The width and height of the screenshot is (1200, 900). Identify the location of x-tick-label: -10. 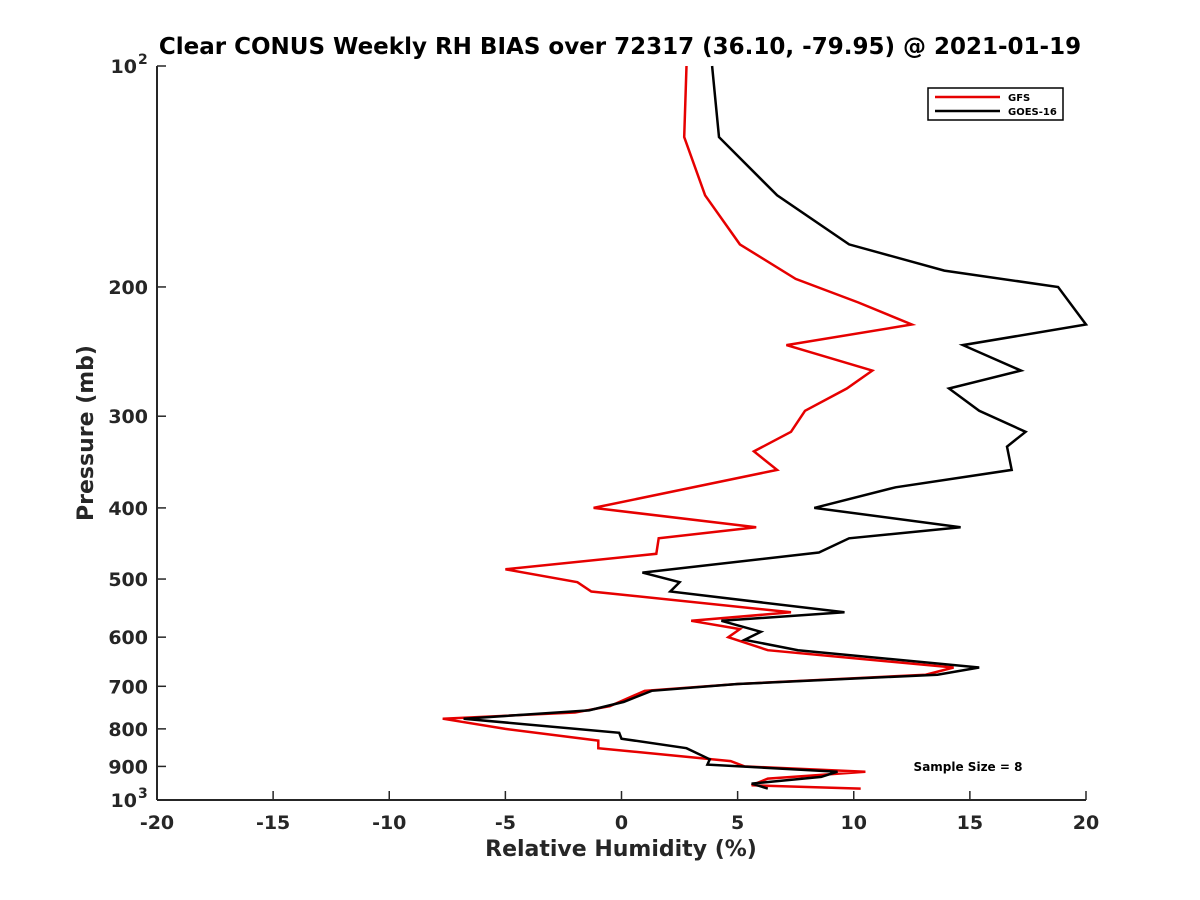
(389, 823).